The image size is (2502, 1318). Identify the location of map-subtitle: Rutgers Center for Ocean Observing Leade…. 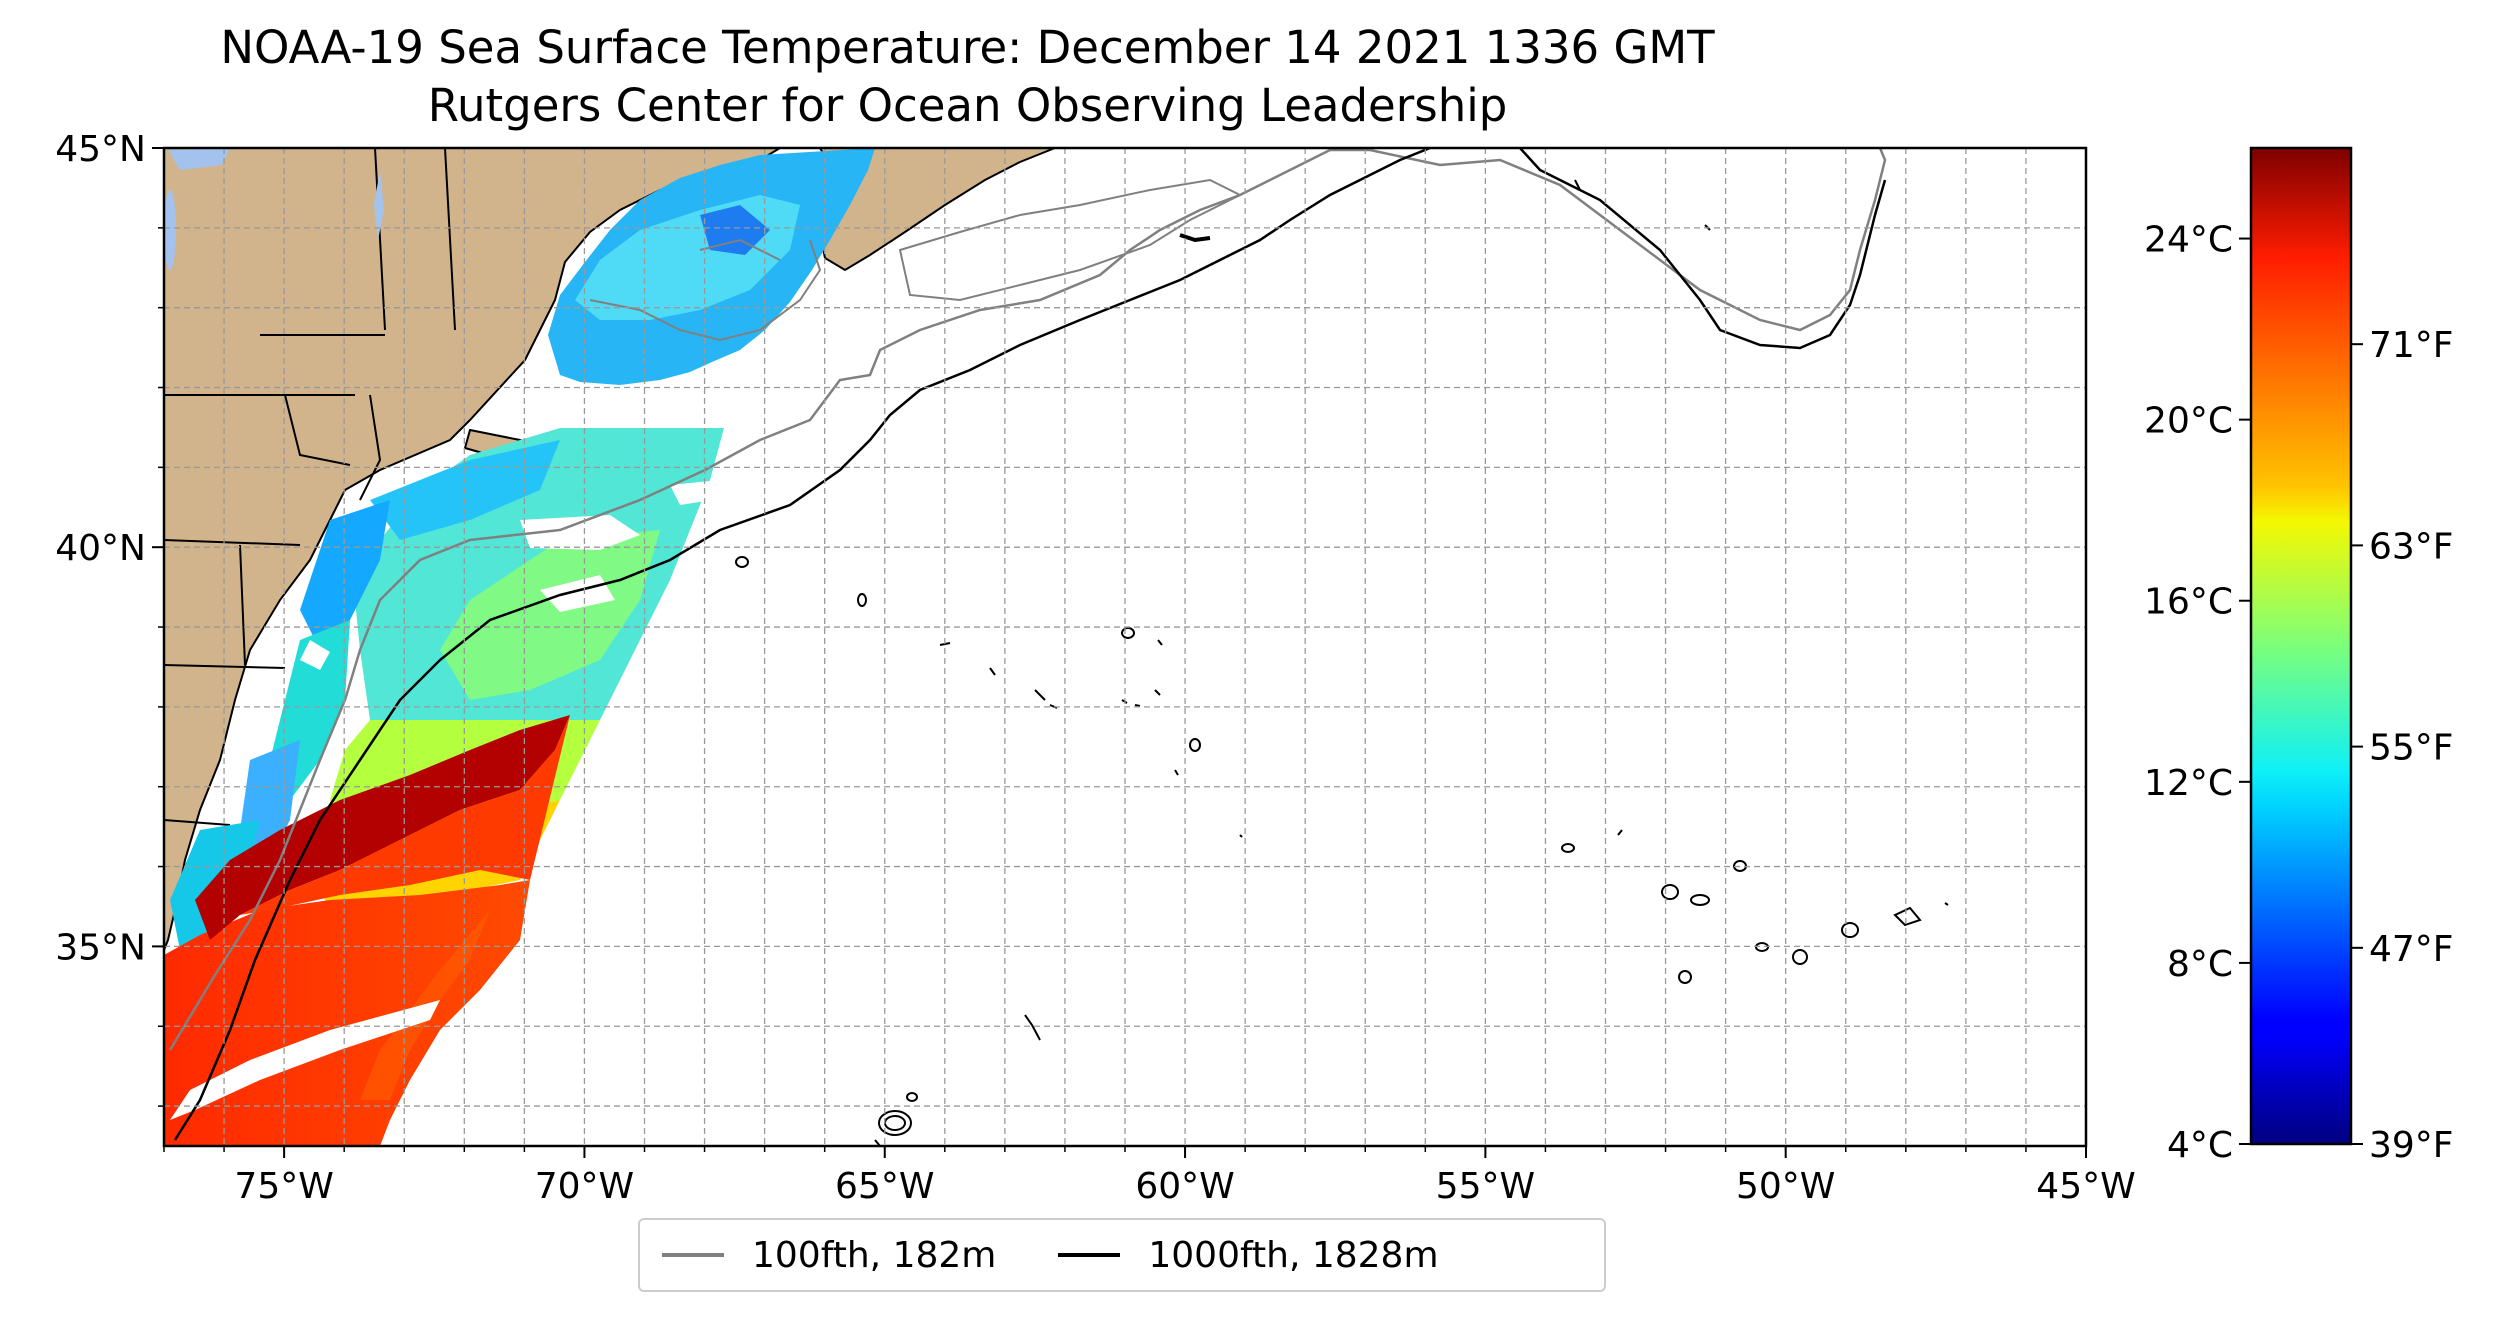
(967, 105).